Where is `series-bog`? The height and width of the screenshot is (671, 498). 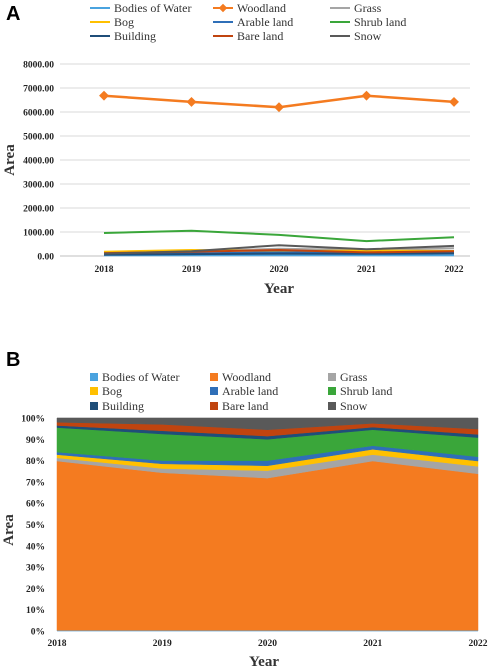
series-bog is located at coordinates (279, 251).